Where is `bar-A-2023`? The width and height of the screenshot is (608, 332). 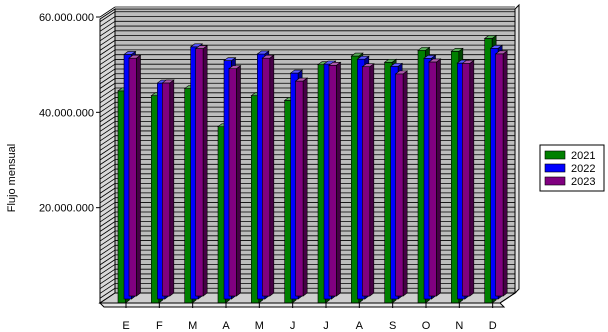 bar-A-2023 is located at coordinates (235, 181).